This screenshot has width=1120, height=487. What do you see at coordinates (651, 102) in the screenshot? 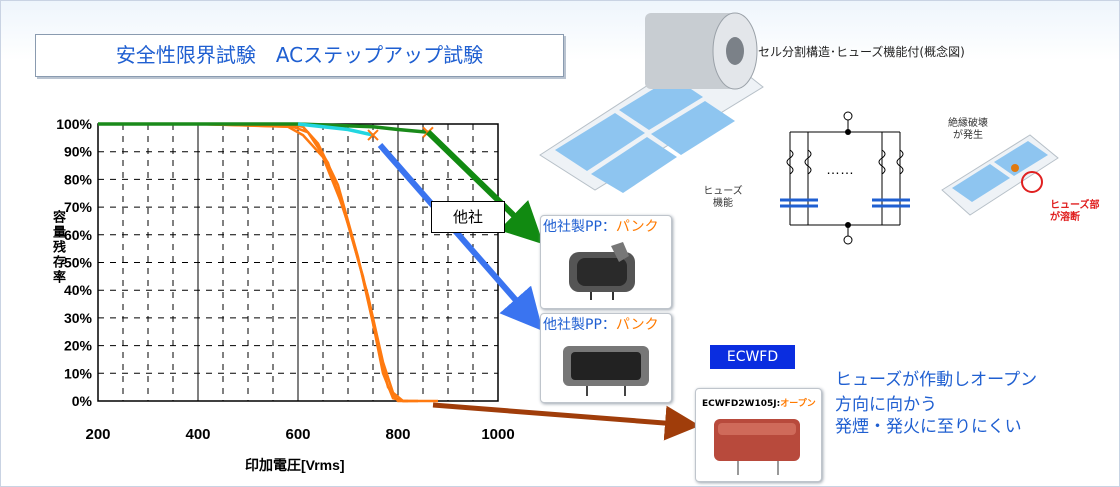
I see `film-roll-illustration` at bounding box center [651, 102].